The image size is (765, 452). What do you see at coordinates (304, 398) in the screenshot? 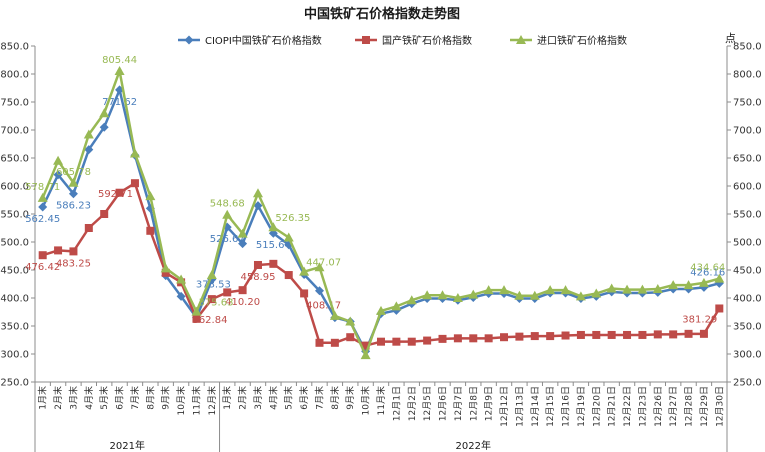
I see `x-tick-label: 6月末` at bounding box center [304, 398].